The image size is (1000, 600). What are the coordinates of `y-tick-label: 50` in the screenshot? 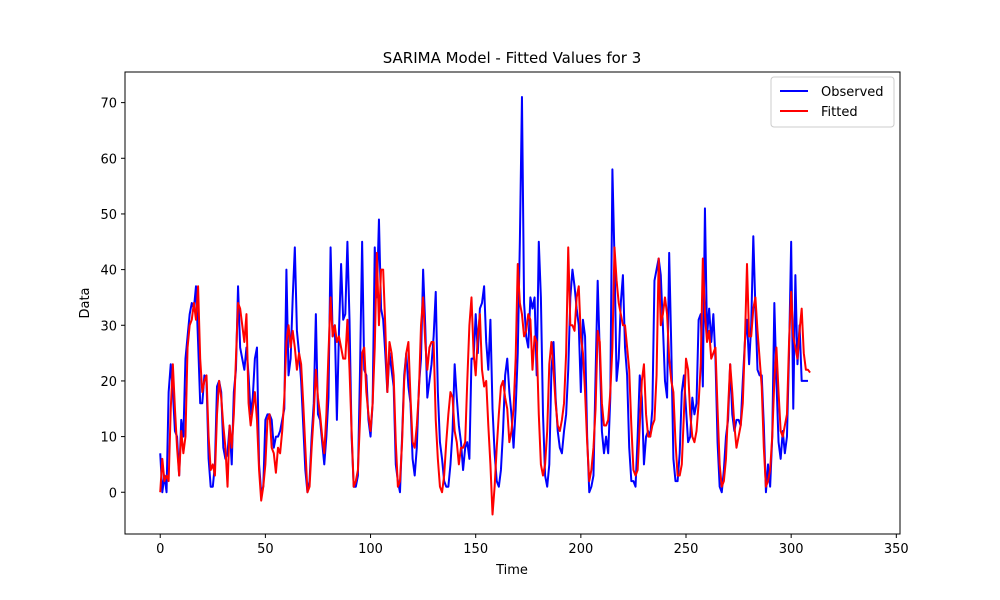 It's located at (108, 215).